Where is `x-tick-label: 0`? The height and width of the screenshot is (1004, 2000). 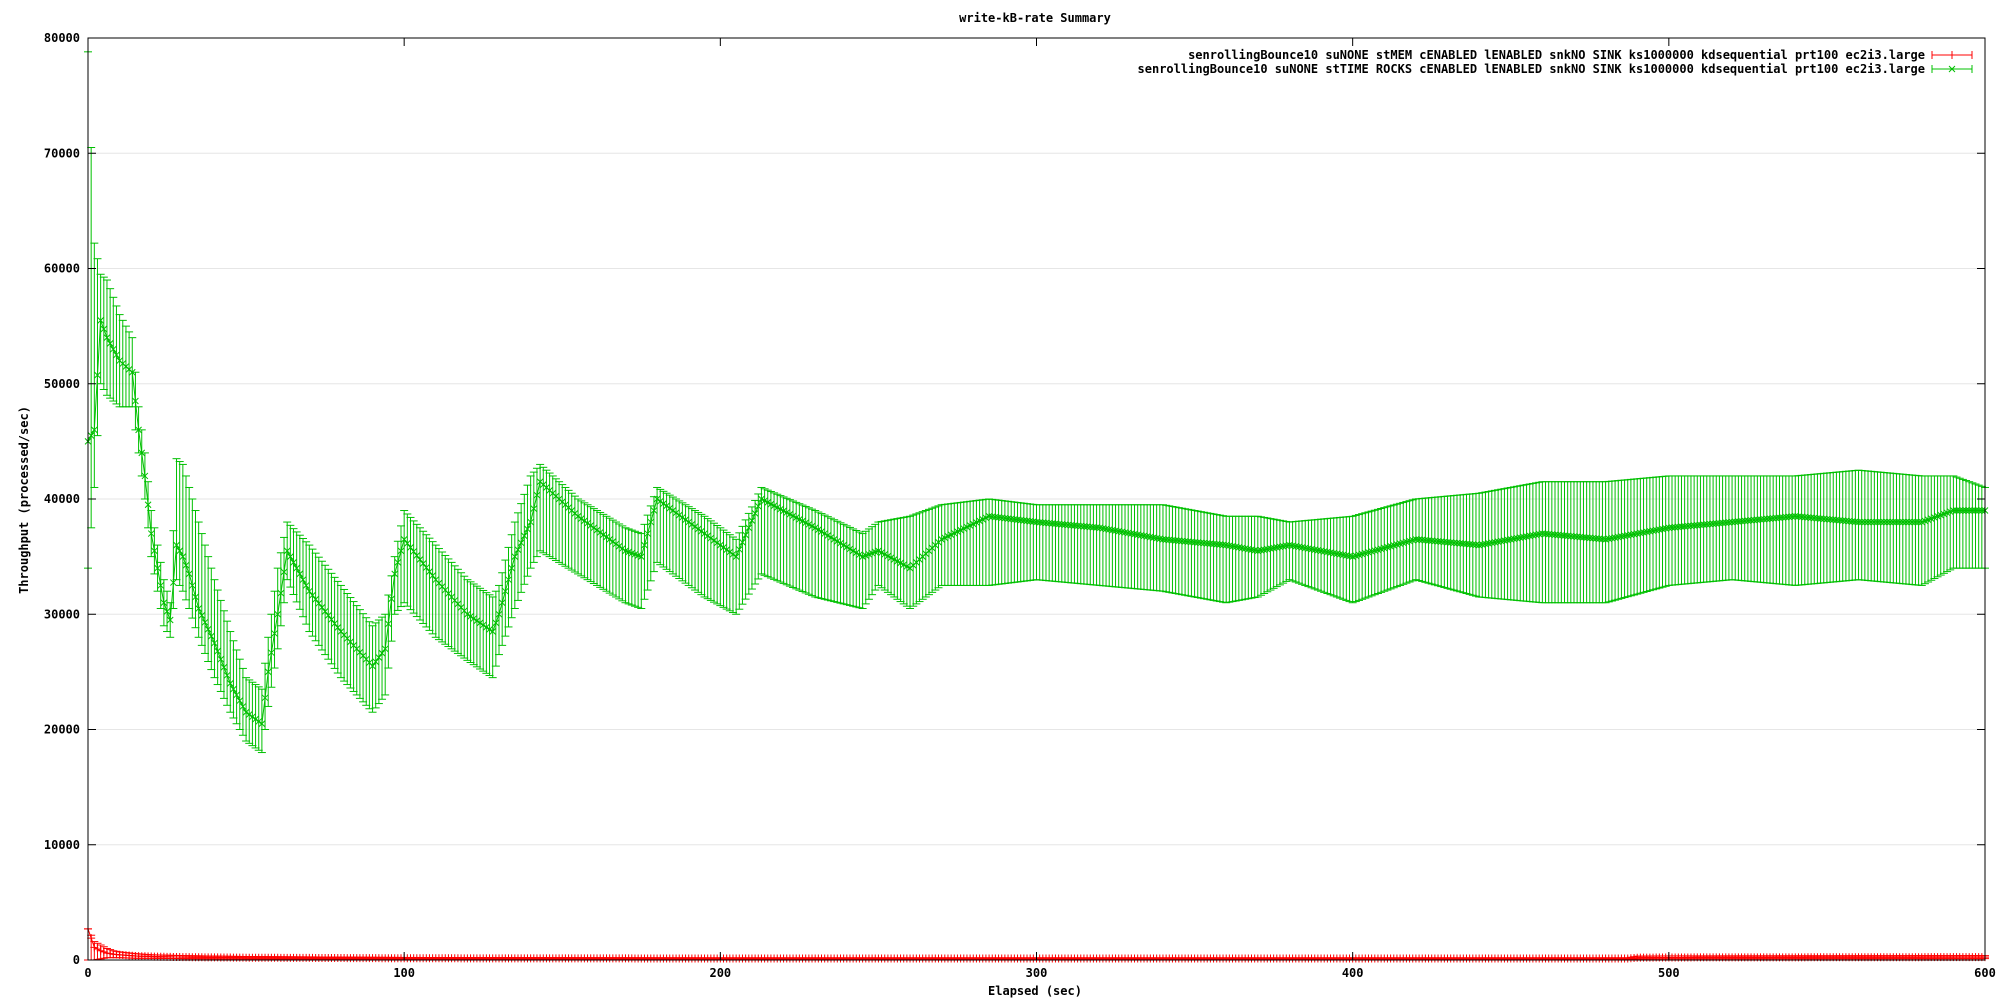
x-tick-label: 0 is located at coordinates (87, 973).